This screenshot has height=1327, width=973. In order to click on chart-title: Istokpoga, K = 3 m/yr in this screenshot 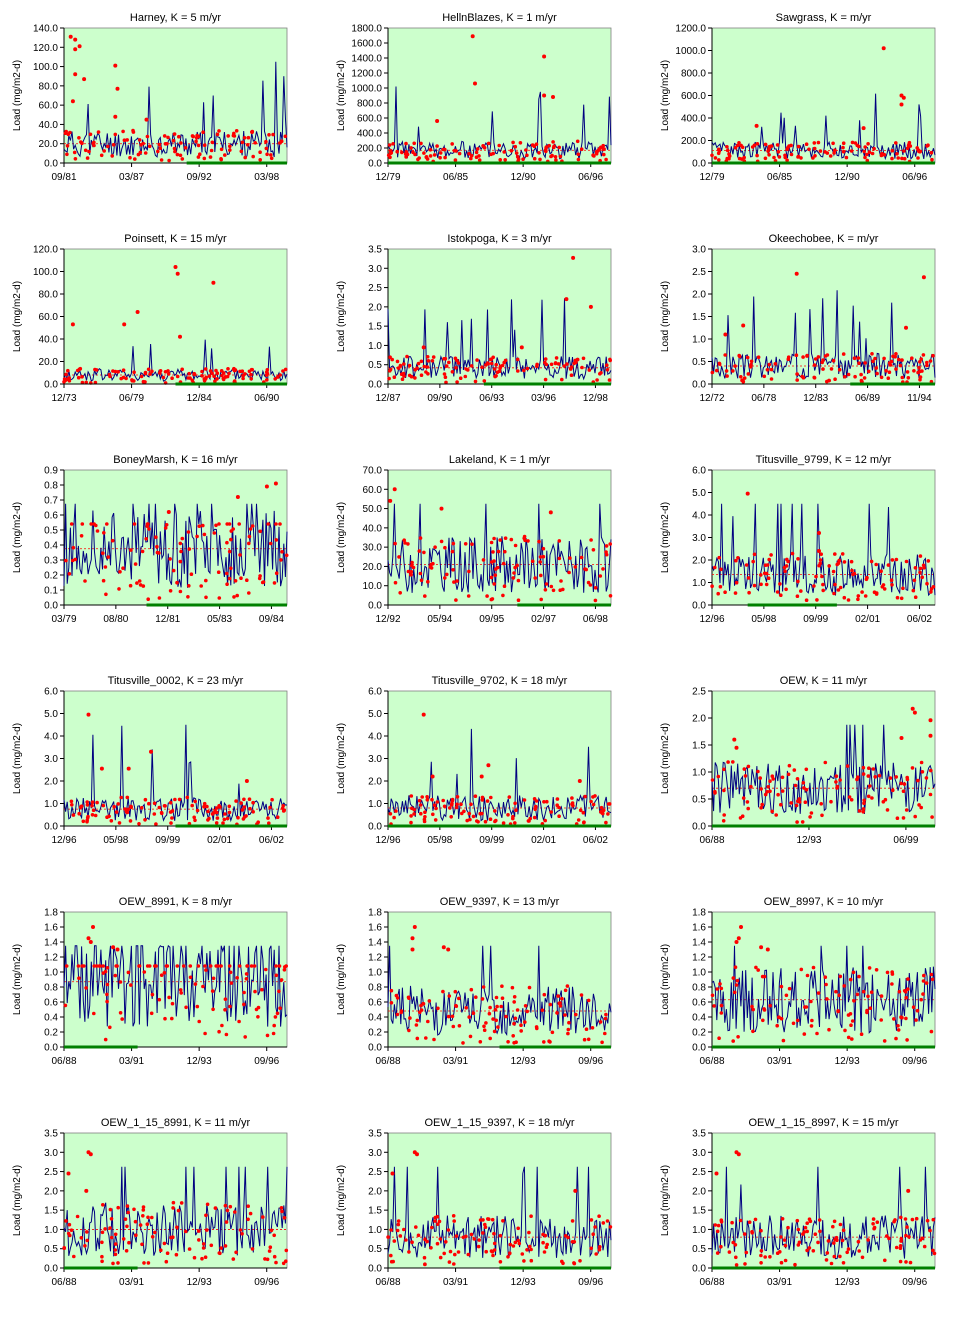, I will do `click(499, 239)`.